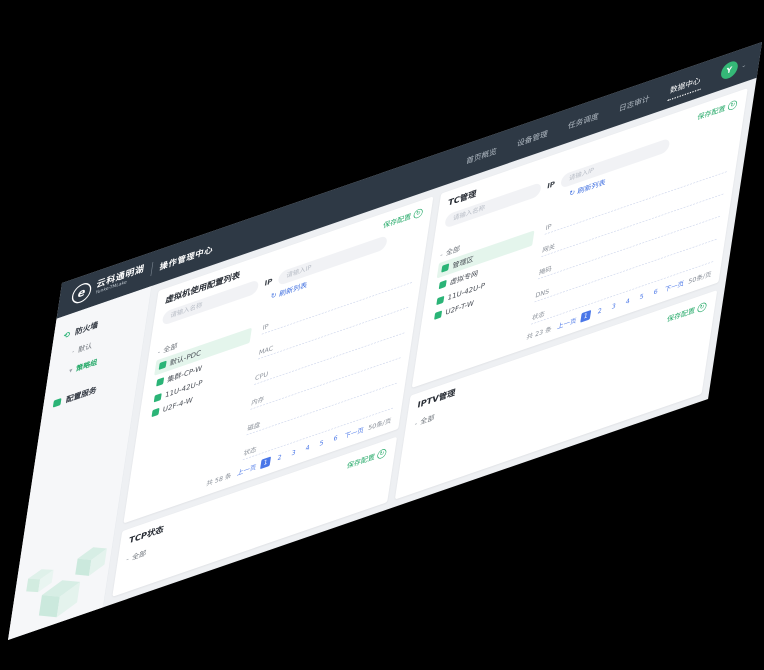 This screenshot has width=764, height=670. What do you see at coordinates (744, 65) in the screenshot?
I see `chevron-down-icon: ⌄` at bounding box center [744, 65].